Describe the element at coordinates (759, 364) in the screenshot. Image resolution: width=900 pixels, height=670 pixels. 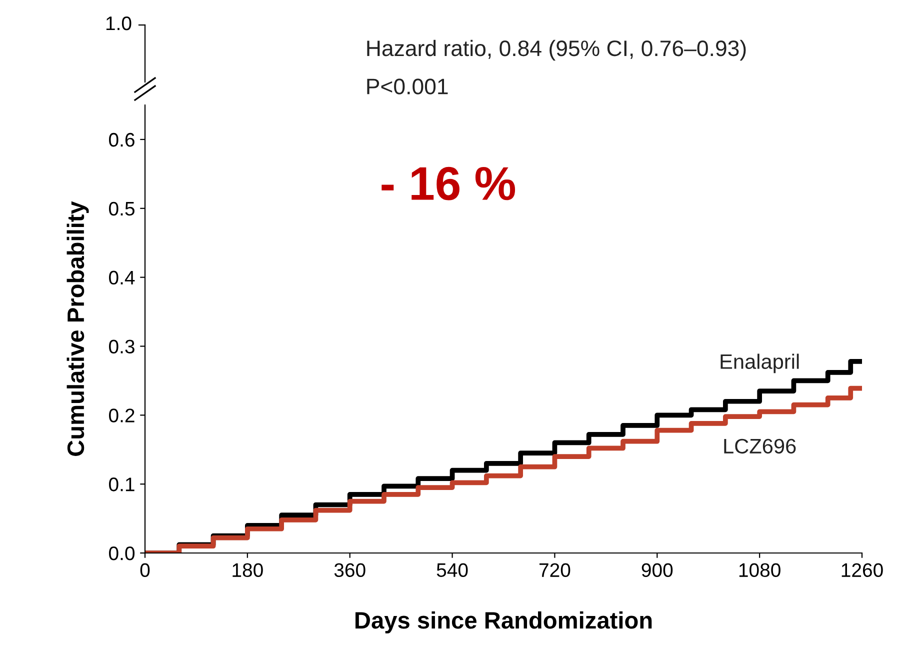
I see `series-label: Enalapril` at that location.